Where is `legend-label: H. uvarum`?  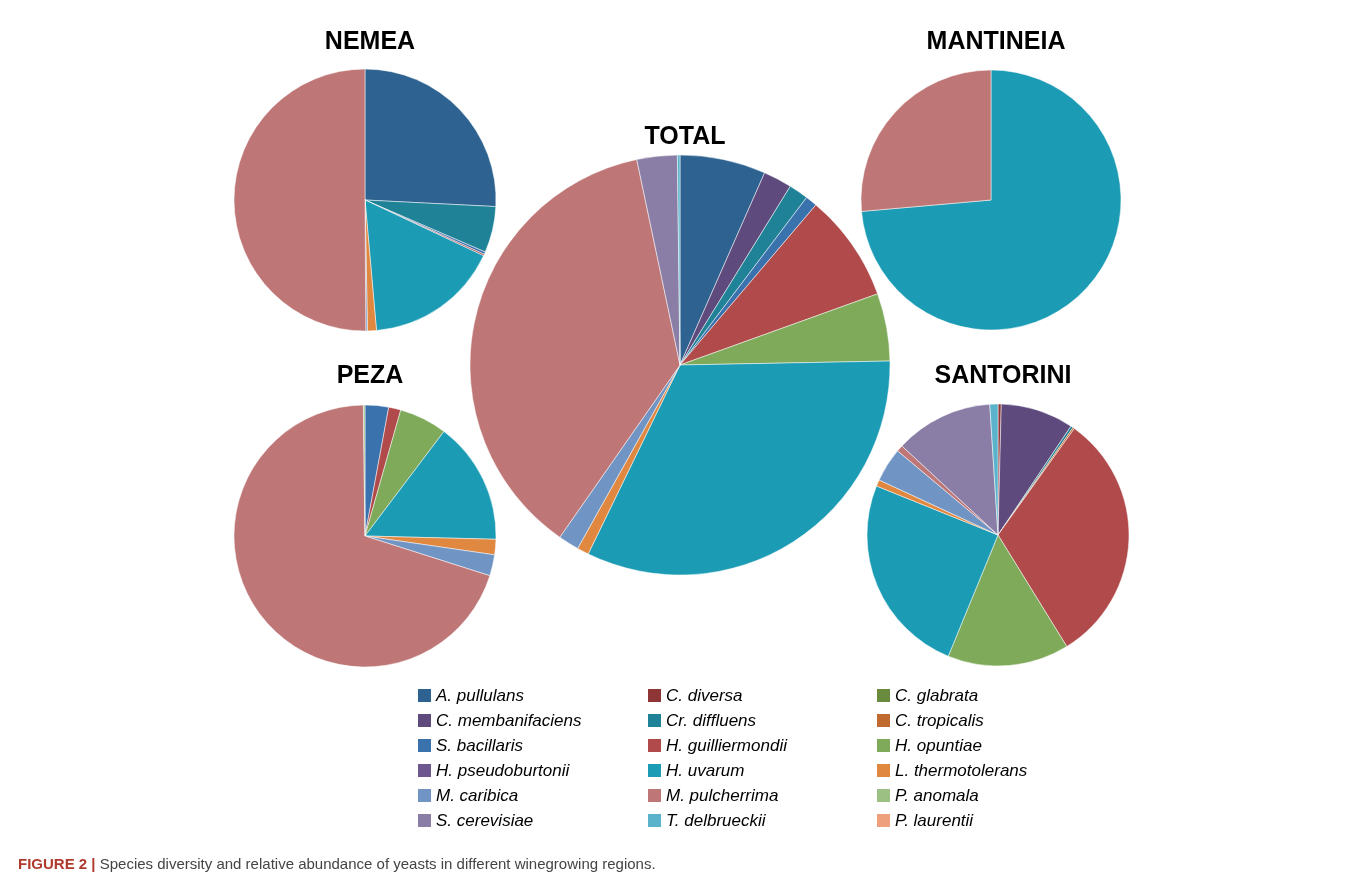
legend-label: H. uvarum is located at coordinates (705, 770).